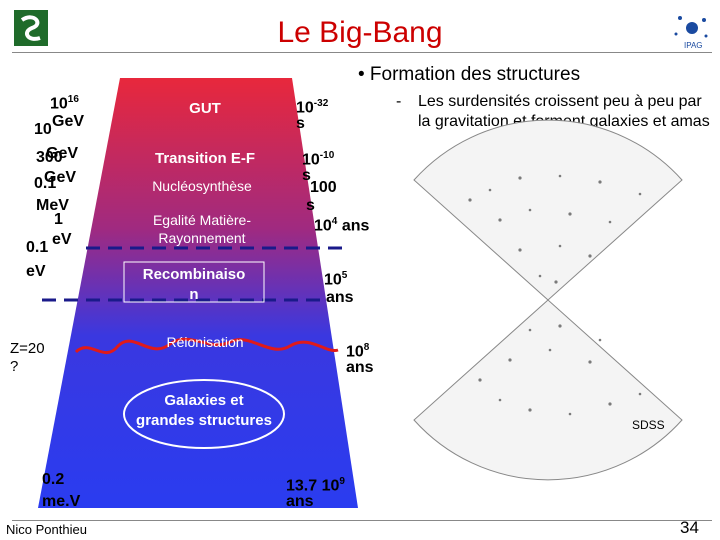  What do you see at coordinates (362, 520) in the screenshot?
I see `footer-rule` at bounding box center [362, 520].